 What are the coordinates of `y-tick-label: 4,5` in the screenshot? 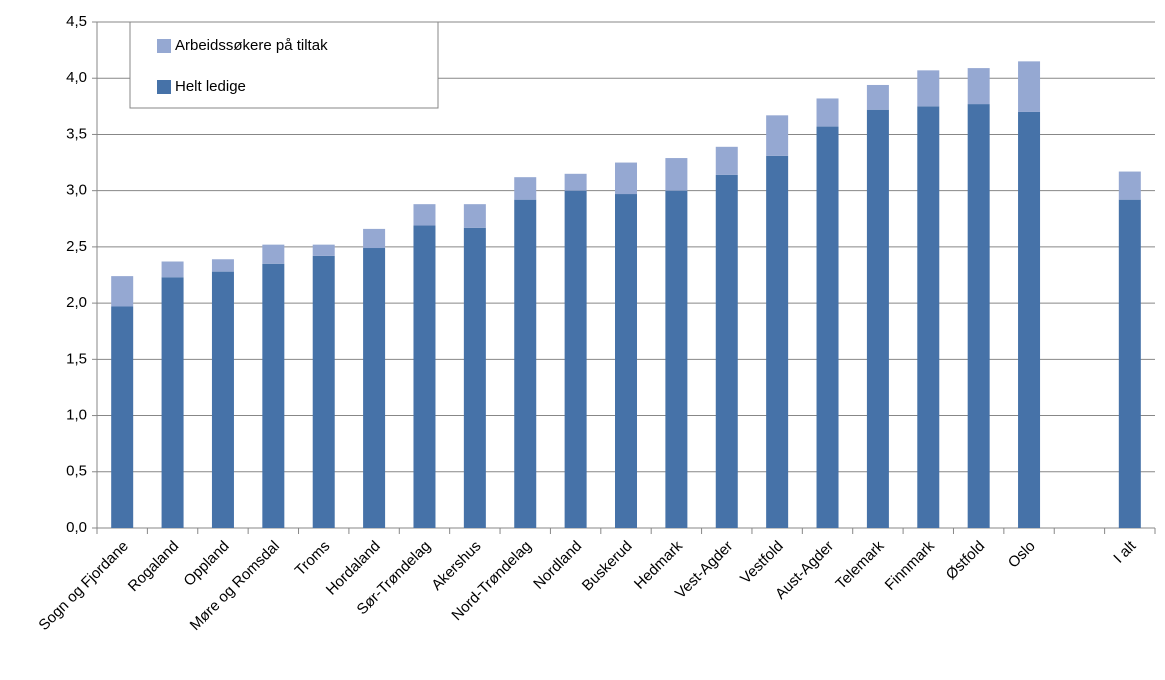 It's located at (76, 21).